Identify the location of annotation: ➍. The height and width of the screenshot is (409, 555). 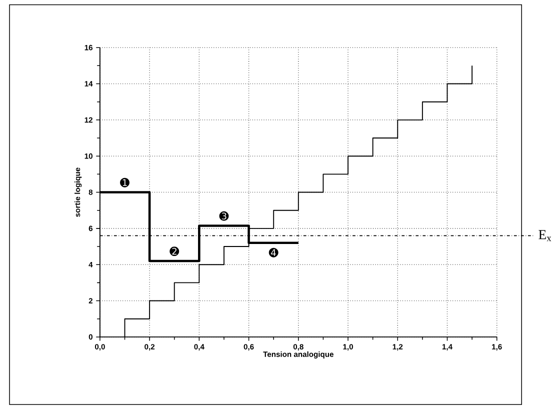
(273, 253).